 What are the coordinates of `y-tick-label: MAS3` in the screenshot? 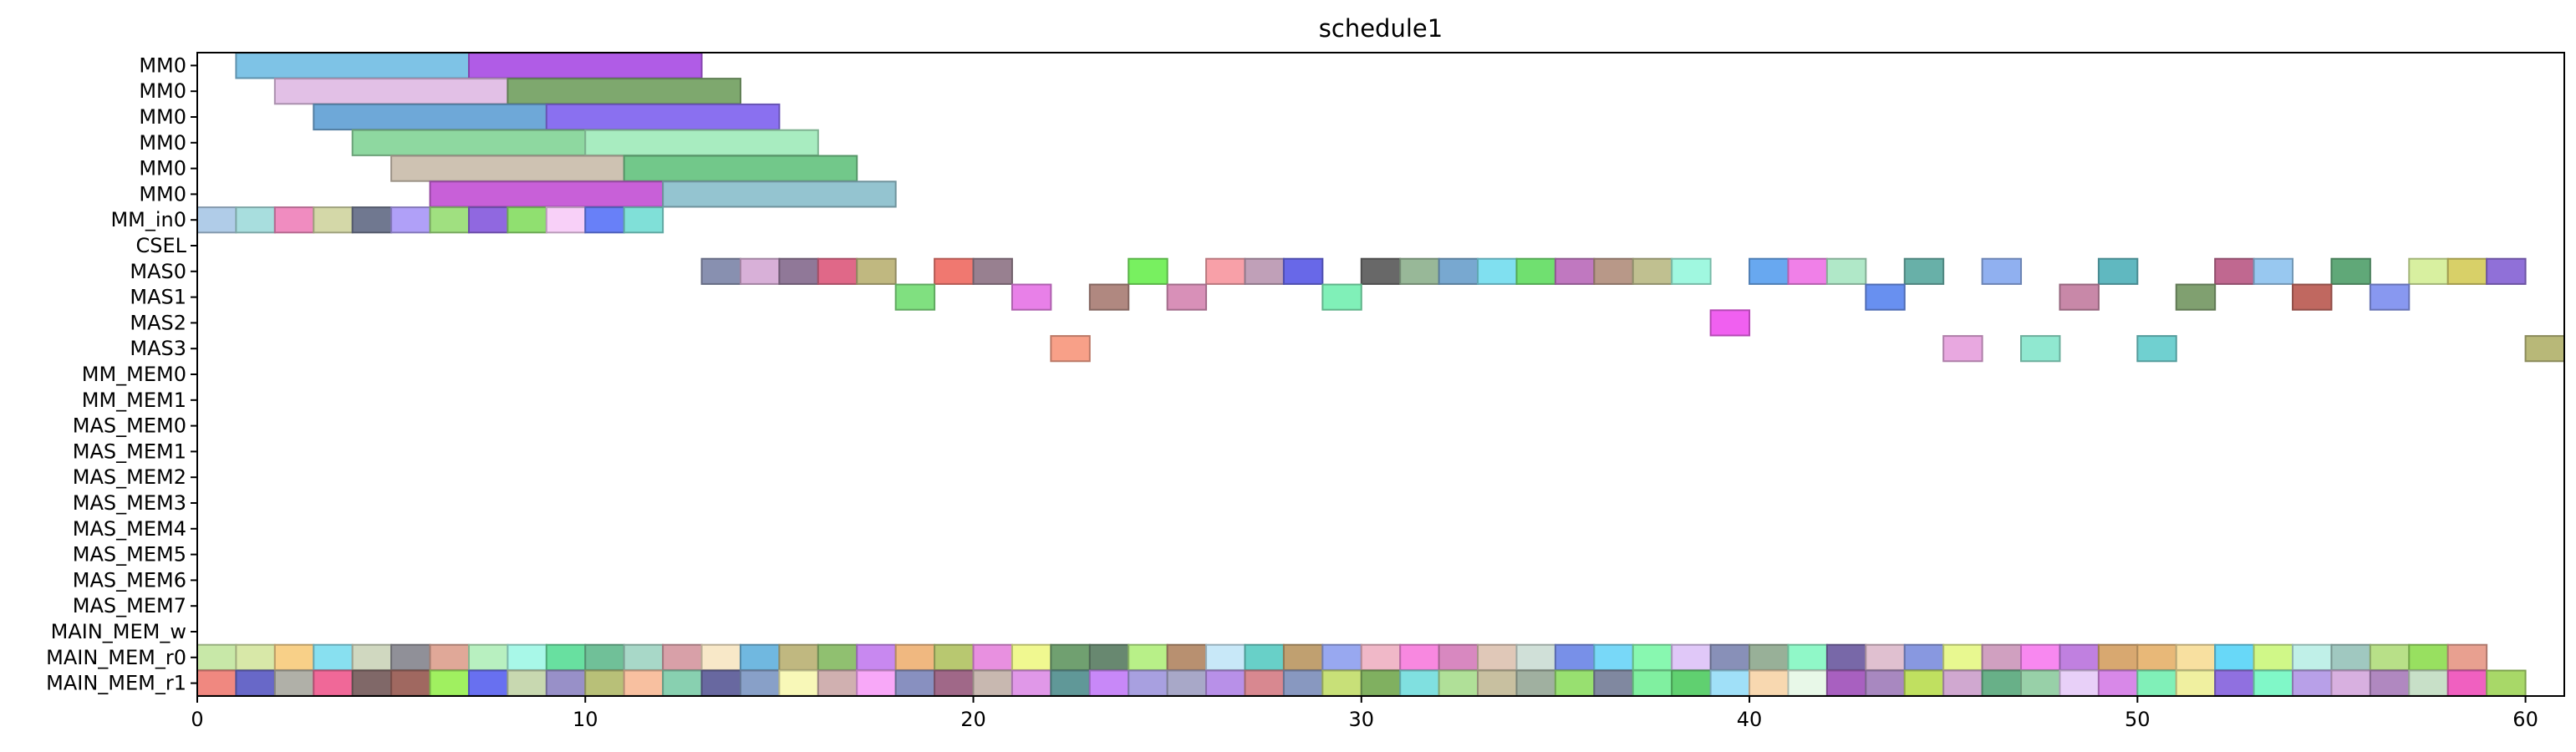 It's located at (158, 349).